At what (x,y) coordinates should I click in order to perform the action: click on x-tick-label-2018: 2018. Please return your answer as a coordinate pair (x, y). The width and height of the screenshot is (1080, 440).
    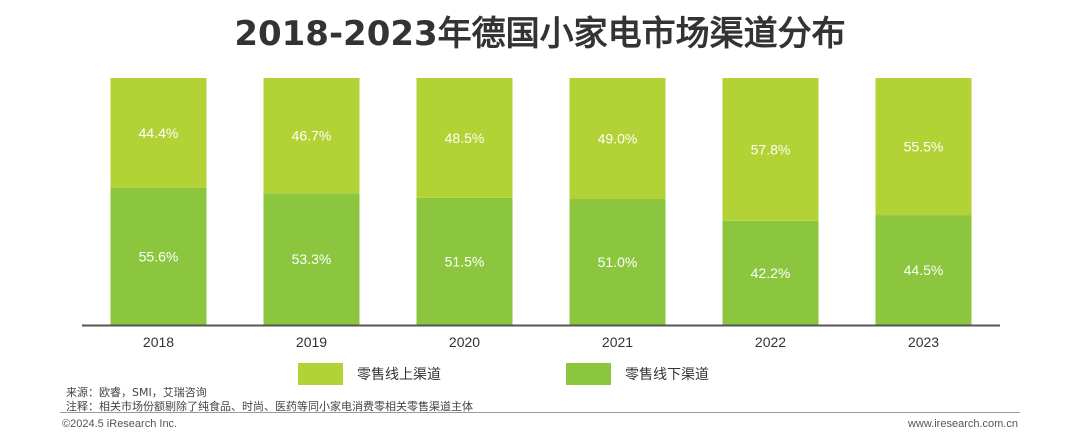
    Looking at the image, I should click on (158, 342).